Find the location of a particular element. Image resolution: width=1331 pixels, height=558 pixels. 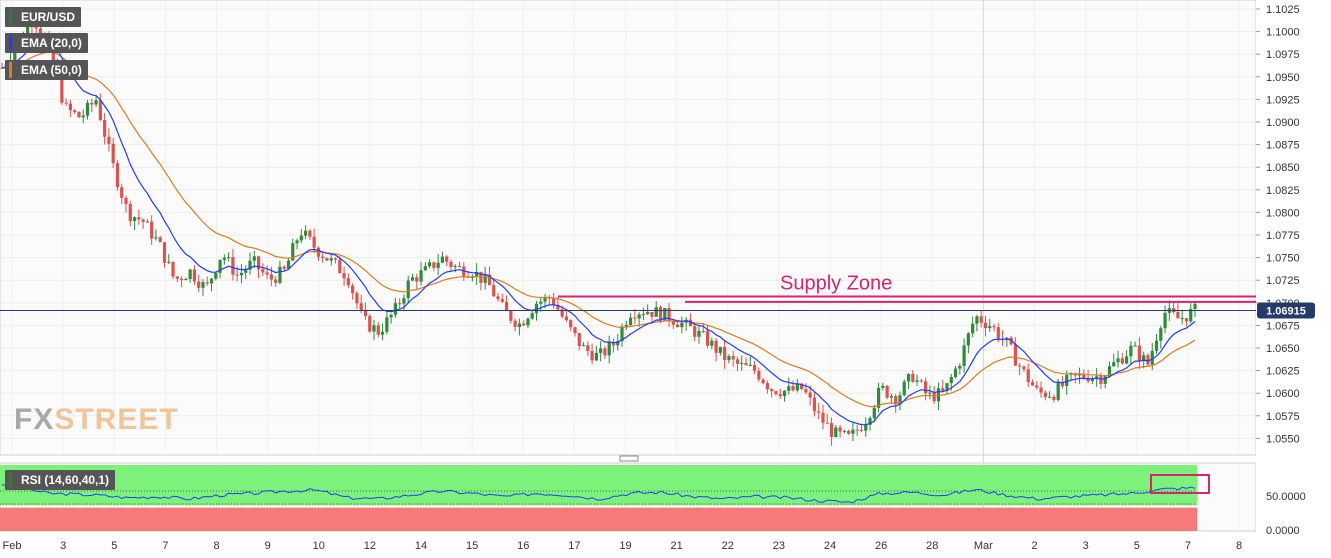

price-tick-label: 1.0925 is located at coordinates (1283, 100).